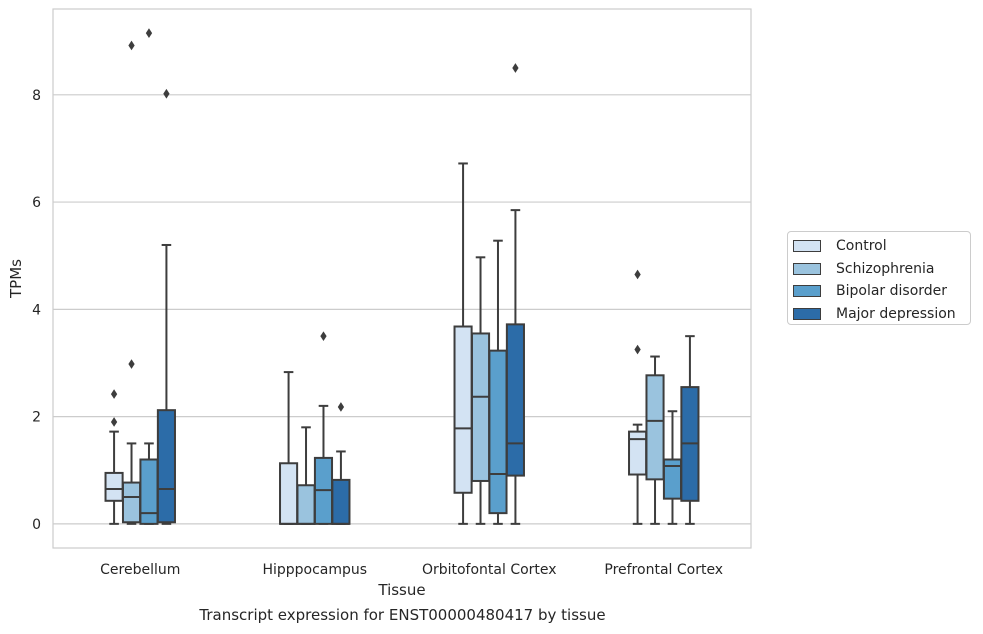  I want to click on legend-item: Bipolar disorder, so click(879, 291).